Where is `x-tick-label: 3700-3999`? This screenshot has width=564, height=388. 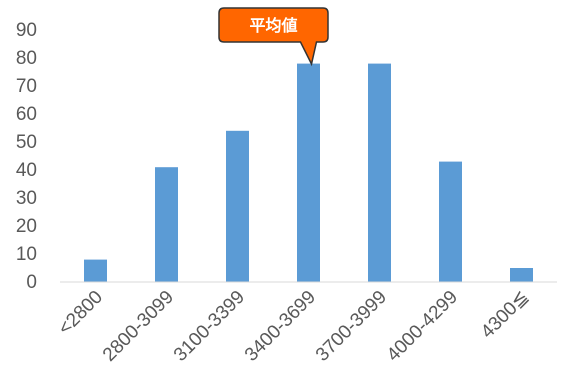 x-tick-label: 3700-3999 is located at coordinates (351, 326).